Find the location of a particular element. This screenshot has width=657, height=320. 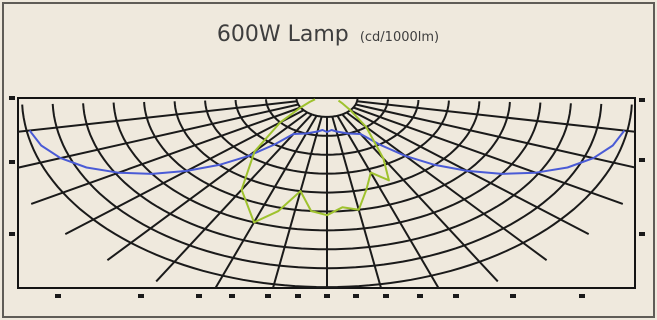

series-1-line is located at coordinates (327, 152).